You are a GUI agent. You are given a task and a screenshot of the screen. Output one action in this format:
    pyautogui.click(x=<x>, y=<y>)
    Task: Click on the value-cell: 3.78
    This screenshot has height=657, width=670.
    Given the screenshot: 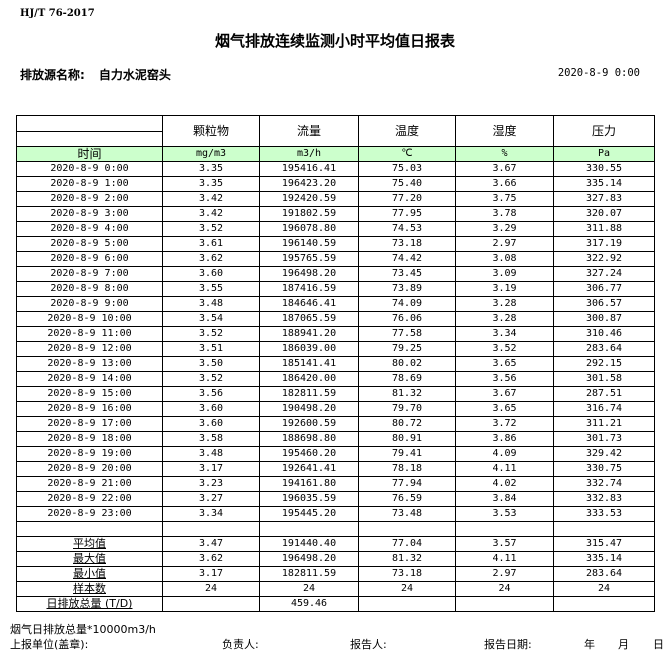 What is the action you would take?
    pyautogui.click(x=504, y=214)
    